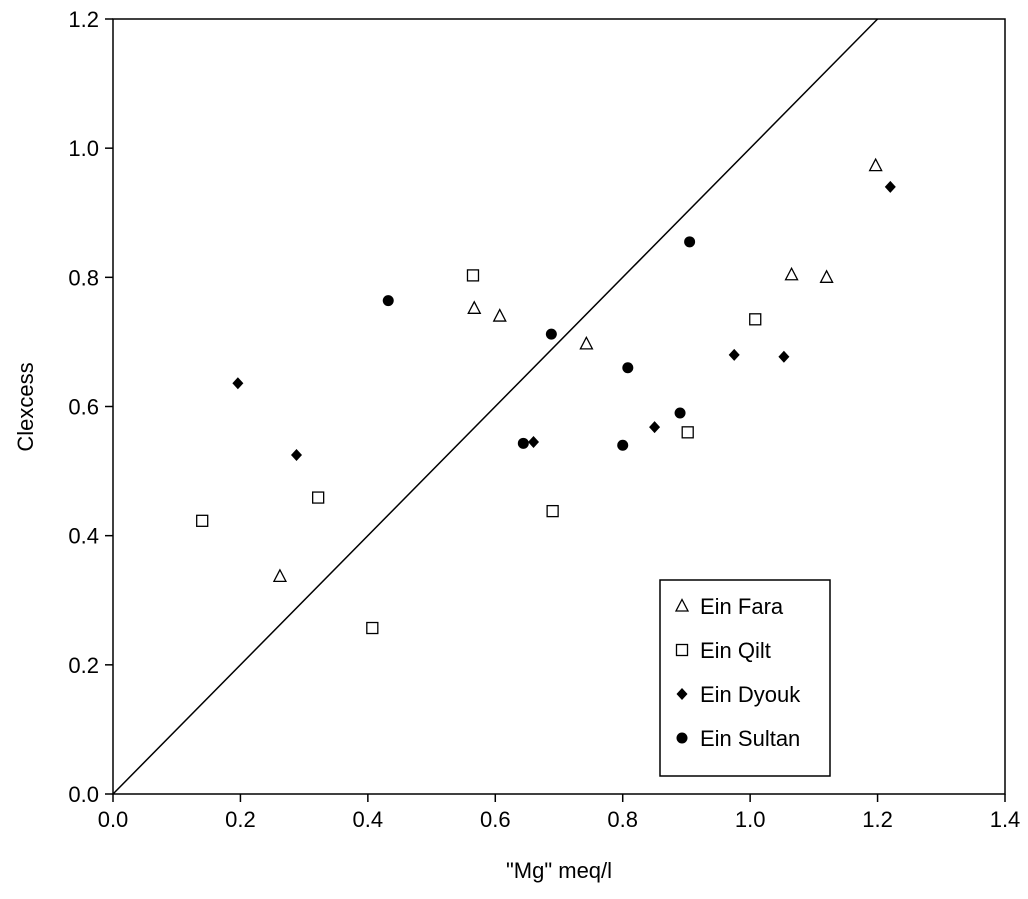  I want to click on x-axis-title: "Mg" meq/l, so click(559, 870).